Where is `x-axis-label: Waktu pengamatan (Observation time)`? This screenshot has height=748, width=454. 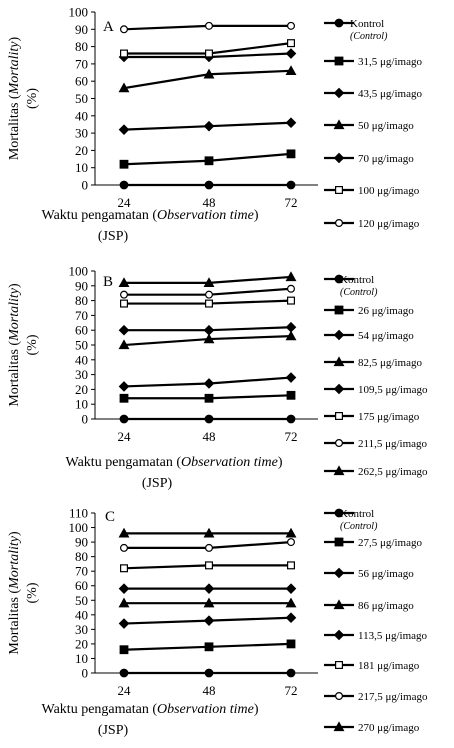
x-axis-label: Waktu pengamatan (Observation time) is located at coordinates (150, 709).